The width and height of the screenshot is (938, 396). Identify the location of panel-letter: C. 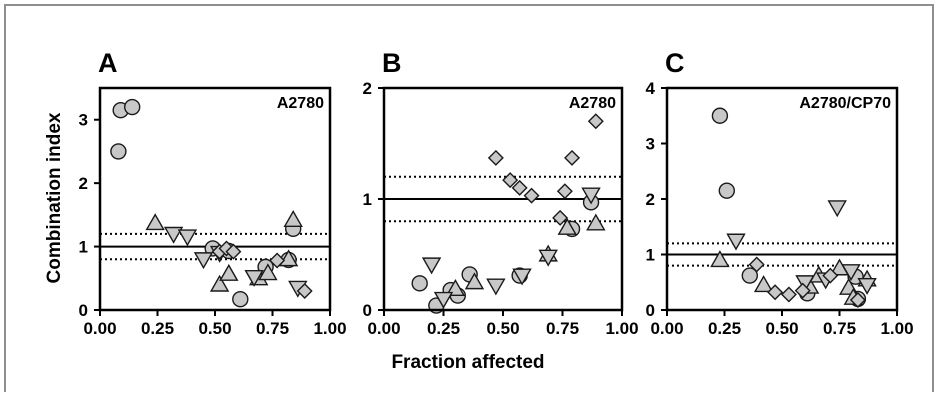
(675, 63).